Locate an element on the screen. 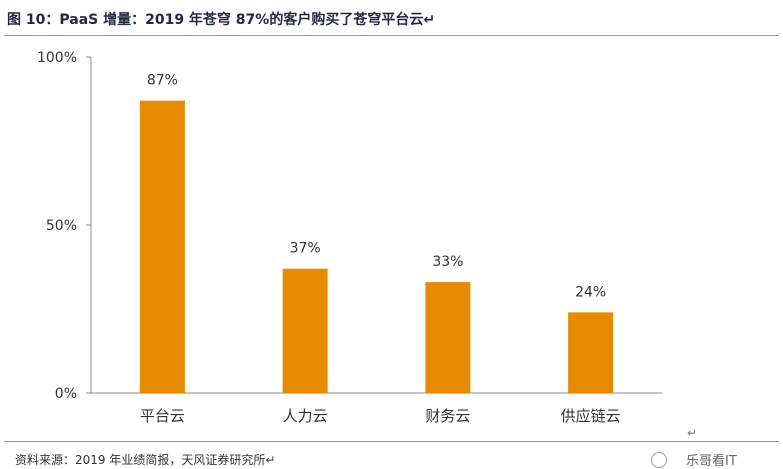 Image resolution: width=783 pixels, height=469 pixels. x-tick-label: 平台云 is located at coordinates (162, 416).